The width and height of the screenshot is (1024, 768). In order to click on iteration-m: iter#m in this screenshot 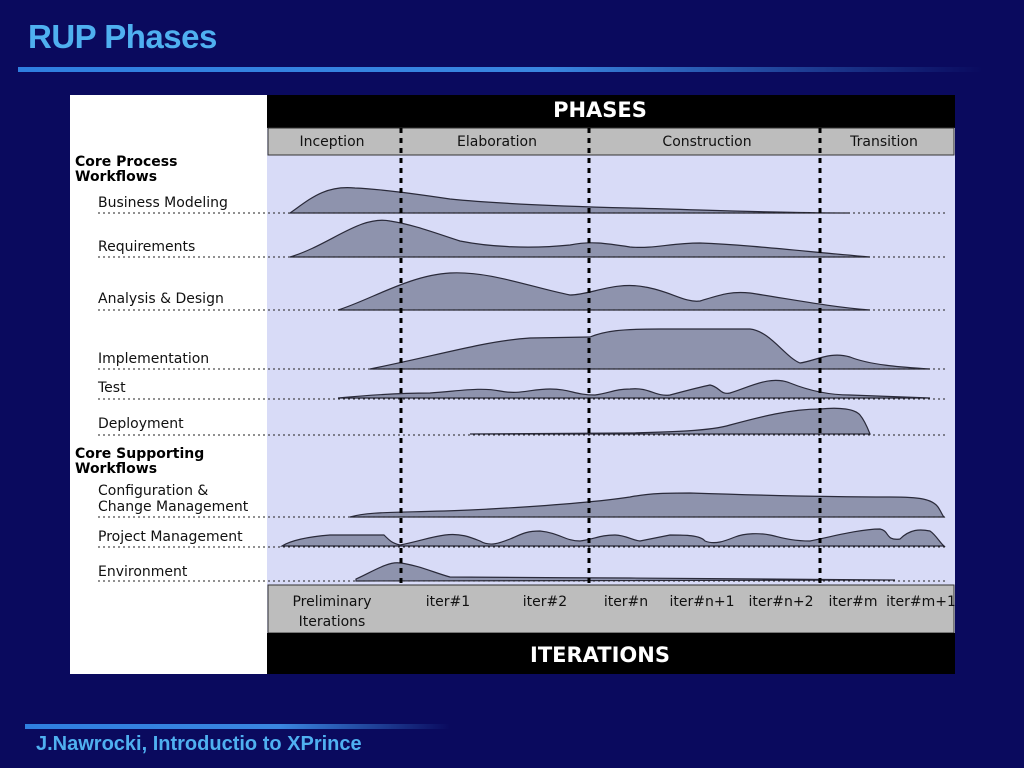, I will do `click(852, 602)`.